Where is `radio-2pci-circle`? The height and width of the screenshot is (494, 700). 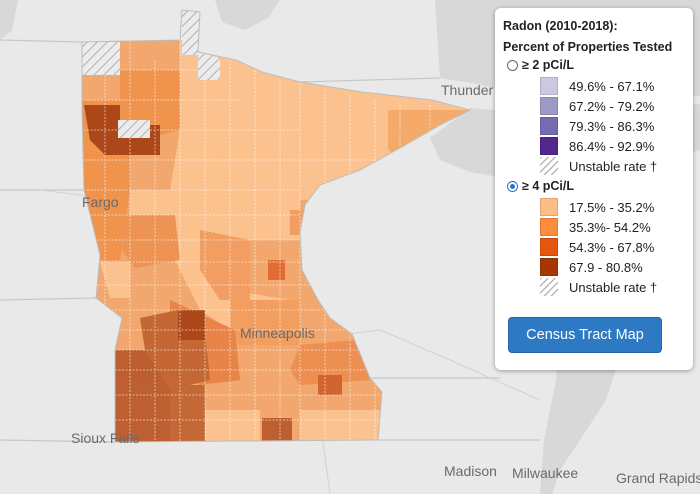 radio-2pci-circle is located at coordinates (512, 65).